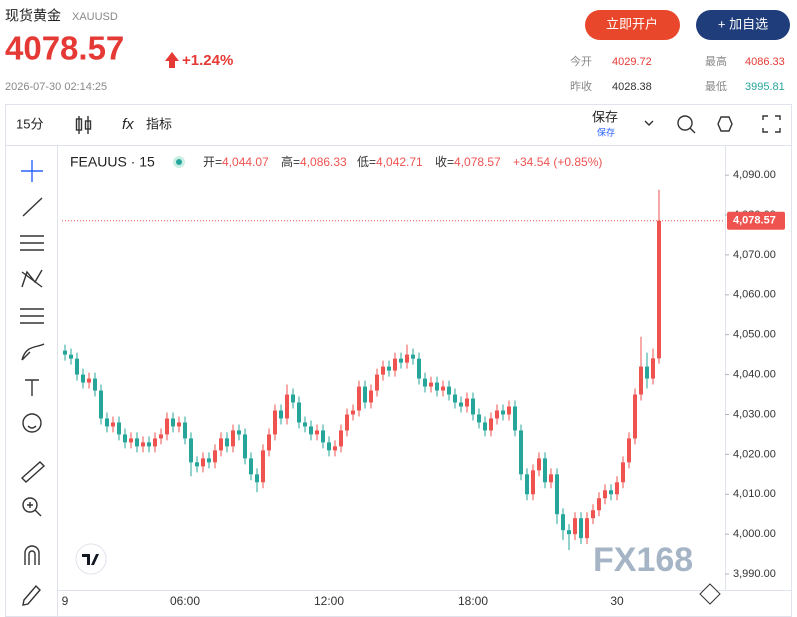  Describe the element at coordinates (754, 574) in the screenshot. I see `y-tick-label: 3,990.00` at that location.